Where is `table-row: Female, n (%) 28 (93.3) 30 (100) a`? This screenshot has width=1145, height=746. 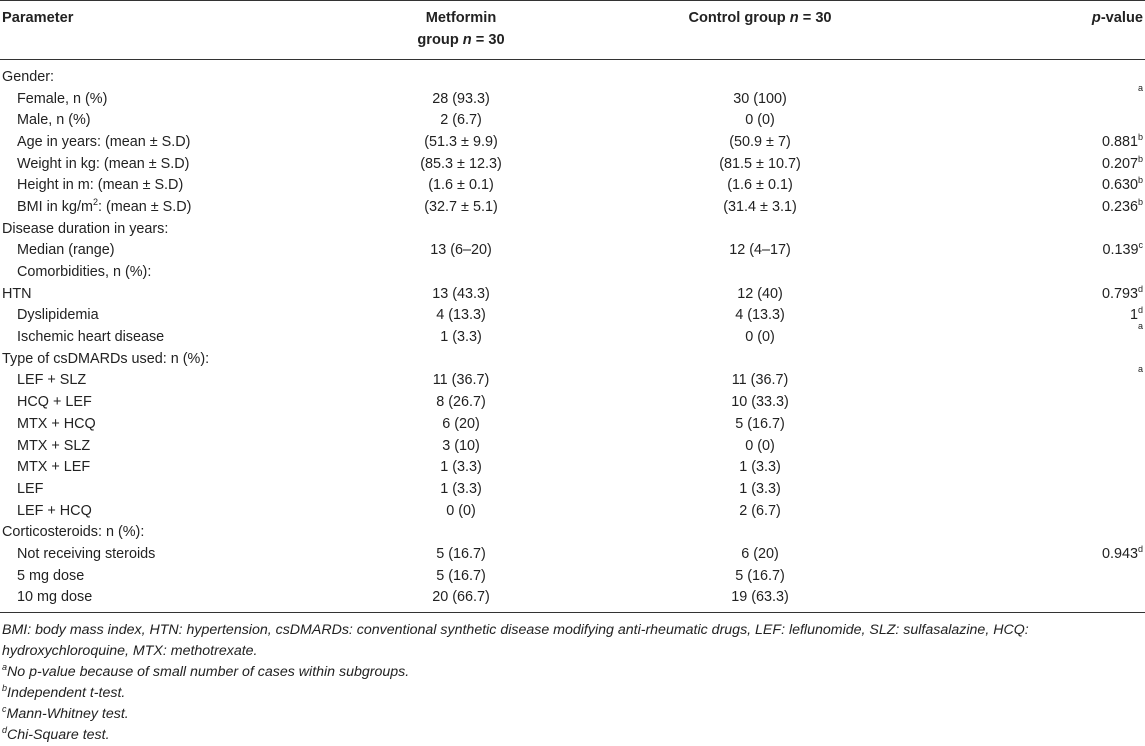 table-row: Female, n (%) 28 (93.3) 30 (100) a is located at coordinates (572, 96).